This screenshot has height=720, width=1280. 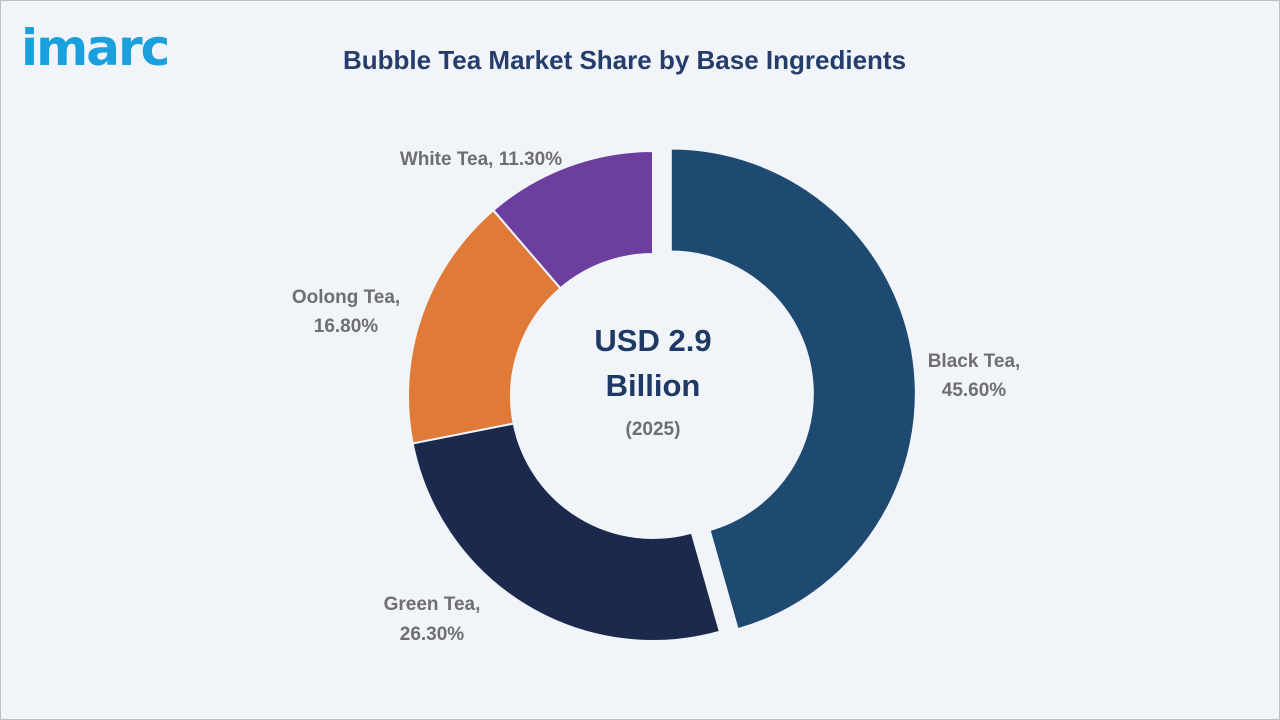 What do you see at coordinates (346, 297) in the screenshot?
I see `label-oolong-tea-name: Oolong Tea,` at bounding box center [346, 297].